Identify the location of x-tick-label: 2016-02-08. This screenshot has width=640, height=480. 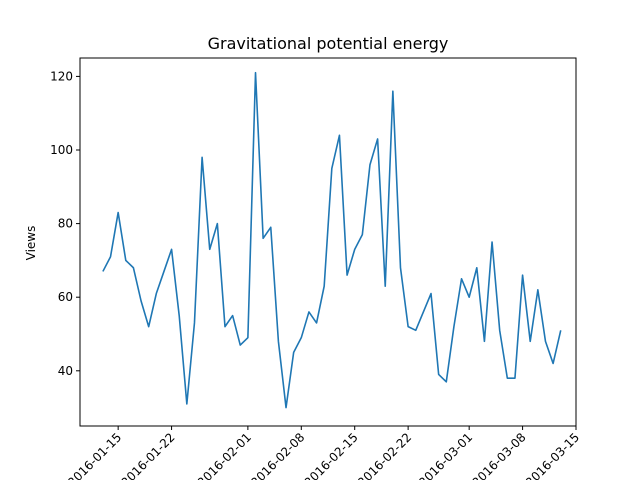
(277, 455).